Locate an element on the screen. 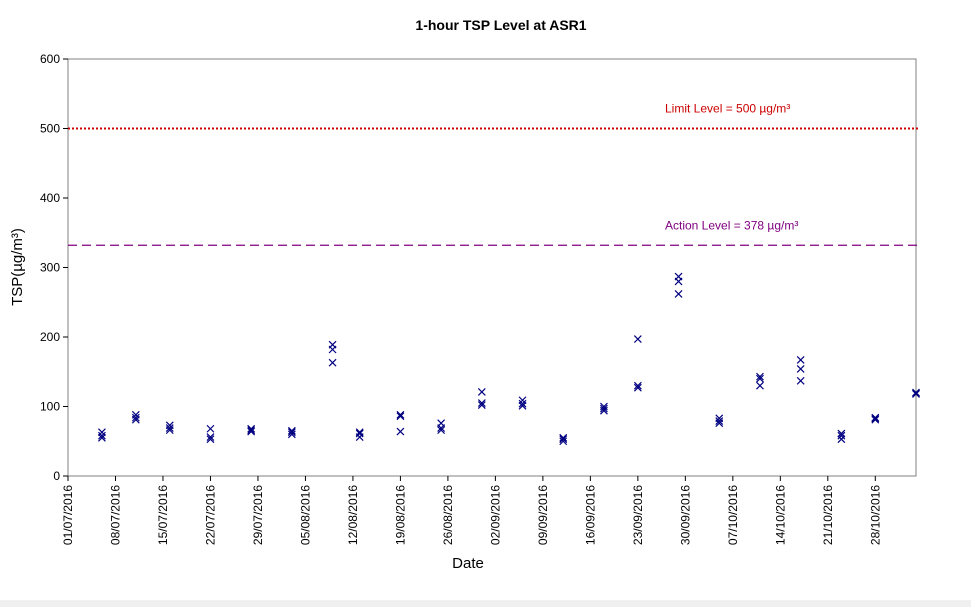 The width and height of the screenshot is (971, 607). x-tick-label: 21/10/2016 is located at coordinates (828, 515).